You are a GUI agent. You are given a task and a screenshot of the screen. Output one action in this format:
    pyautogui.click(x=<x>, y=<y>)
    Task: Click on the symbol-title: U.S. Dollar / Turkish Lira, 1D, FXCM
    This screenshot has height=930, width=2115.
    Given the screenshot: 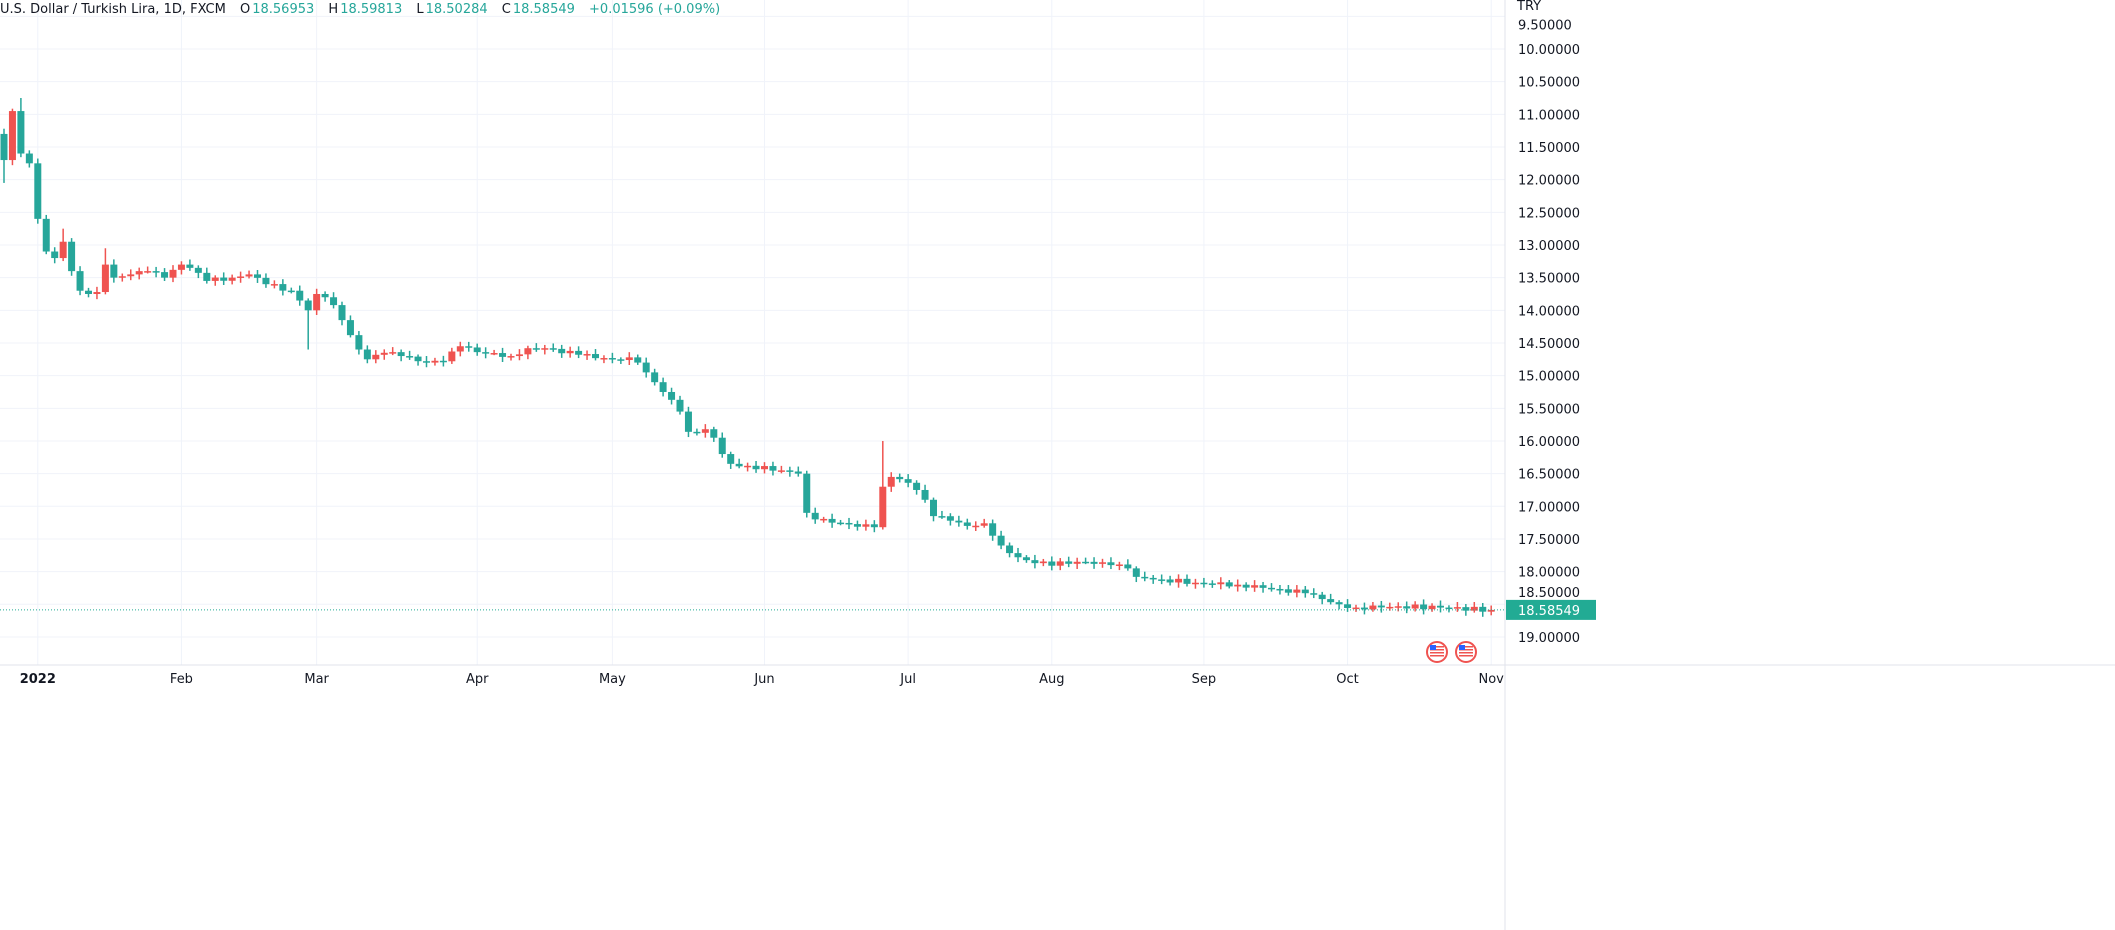 What is the action you would take?
    pyautogui.click(x=113, y=9)
    